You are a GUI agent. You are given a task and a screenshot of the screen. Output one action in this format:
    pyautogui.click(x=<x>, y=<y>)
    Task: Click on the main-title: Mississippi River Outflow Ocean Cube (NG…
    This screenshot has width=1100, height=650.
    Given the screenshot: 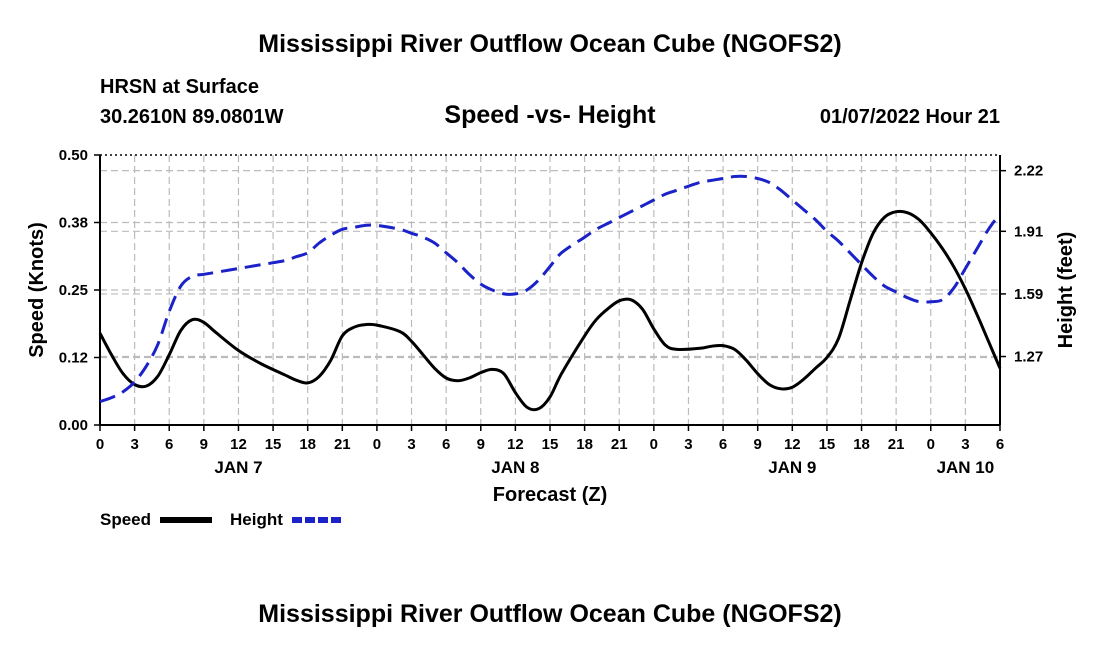 What is the action you would take?
    pyautogui.click(x=550, y=44)
    